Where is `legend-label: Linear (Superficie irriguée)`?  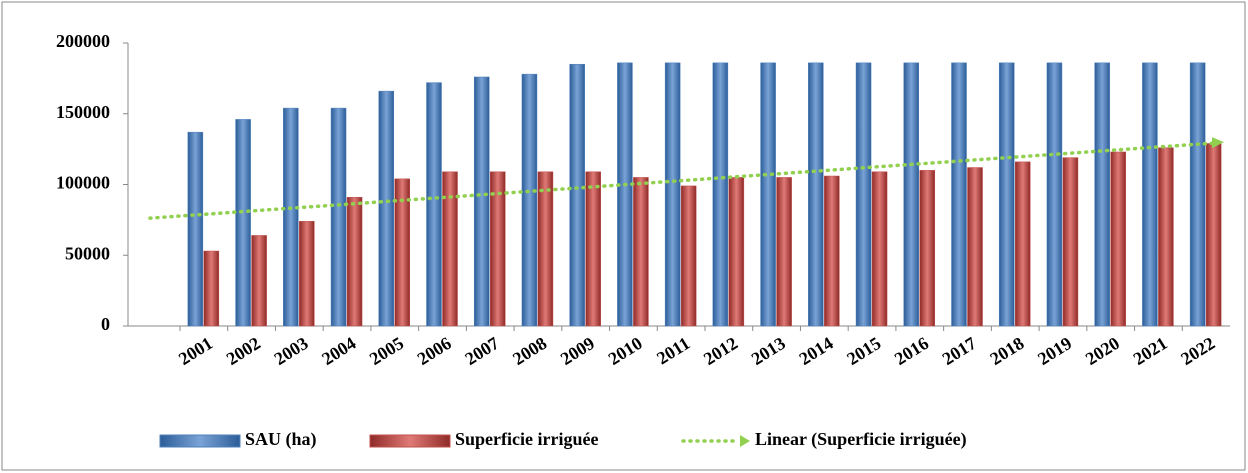 legend-label: Linear (Superficie irriguée) is located at coordinates (861, 439).